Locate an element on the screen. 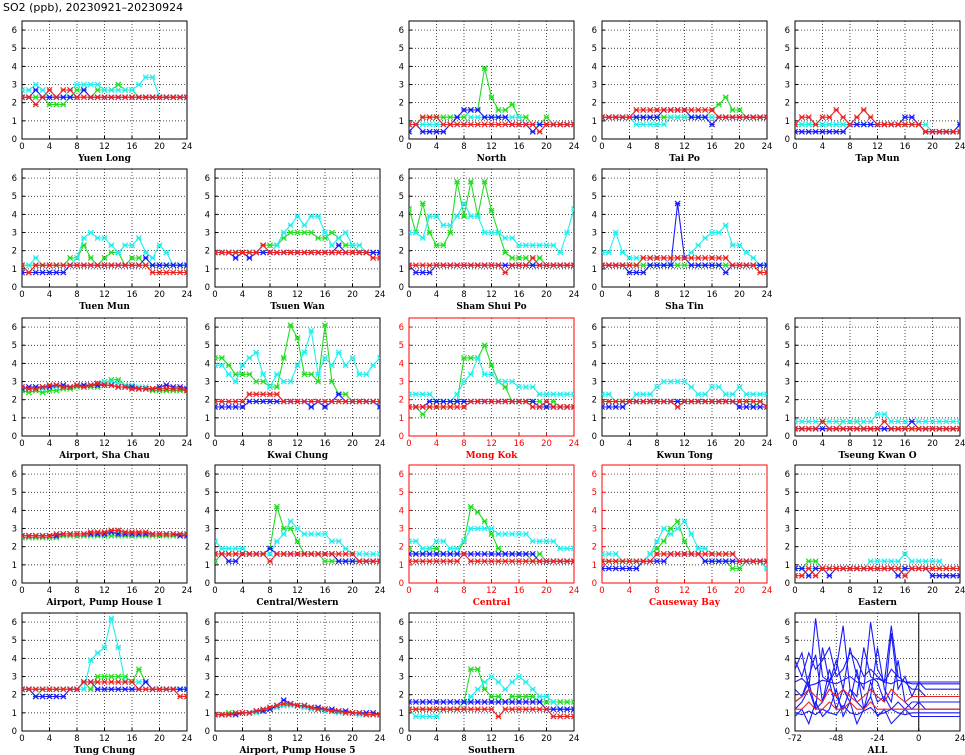  chart-title: Airport, Pump House 1 is located at coordinates (103, 603).